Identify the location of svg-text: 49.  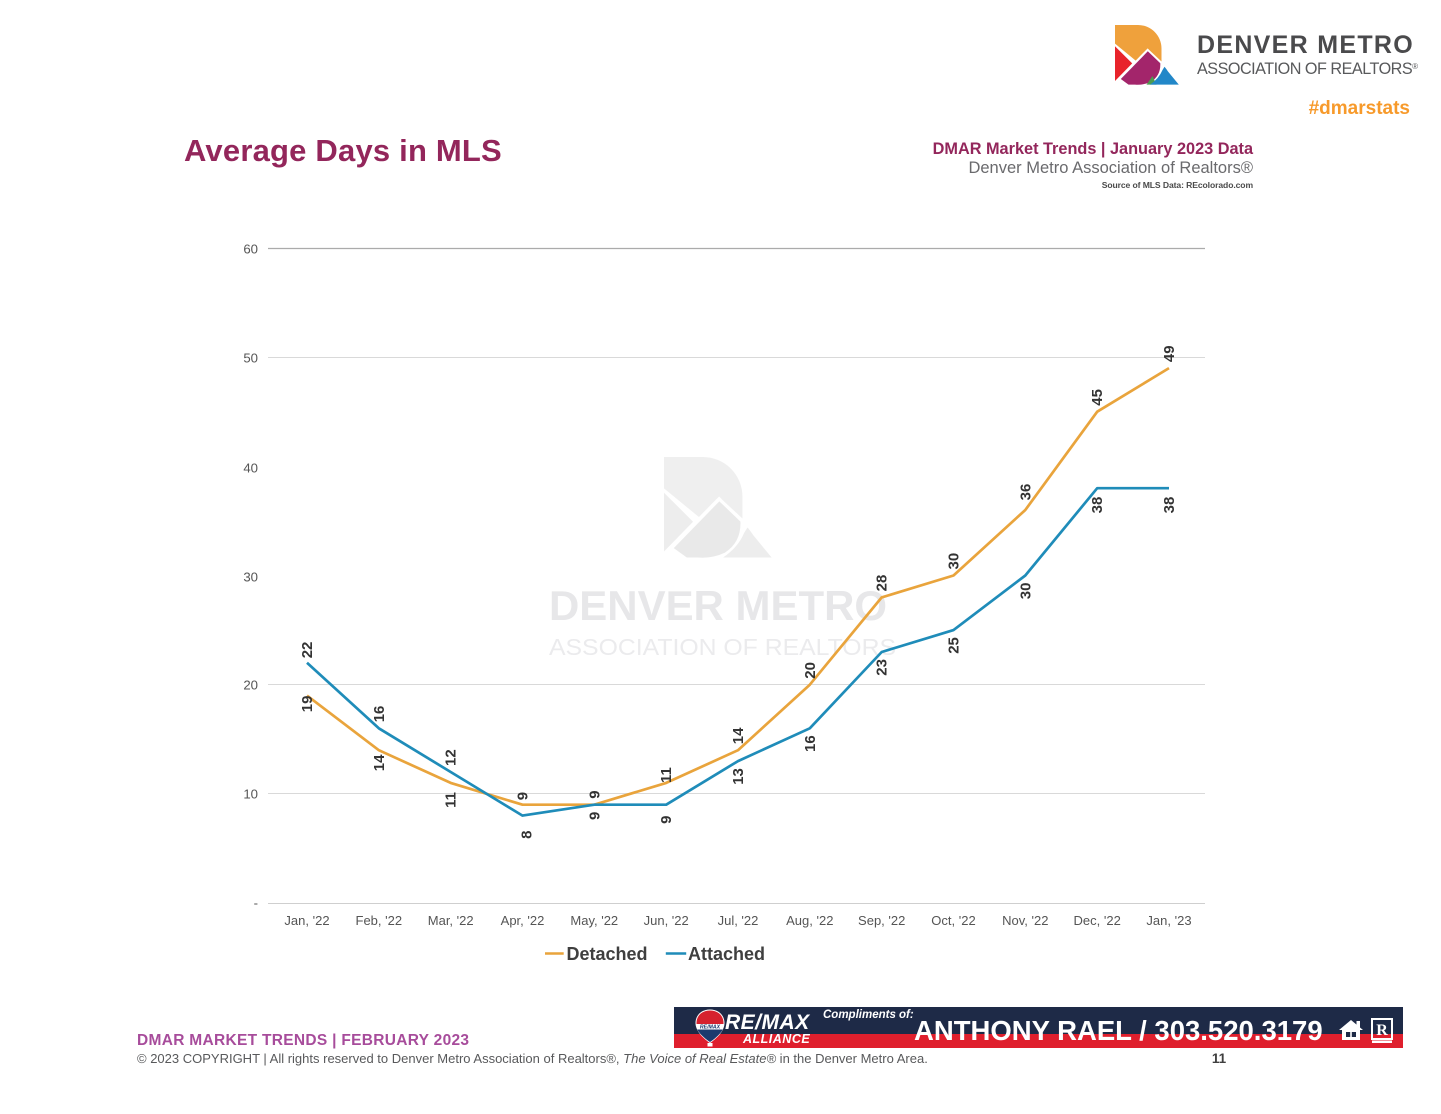
(1169, 353).